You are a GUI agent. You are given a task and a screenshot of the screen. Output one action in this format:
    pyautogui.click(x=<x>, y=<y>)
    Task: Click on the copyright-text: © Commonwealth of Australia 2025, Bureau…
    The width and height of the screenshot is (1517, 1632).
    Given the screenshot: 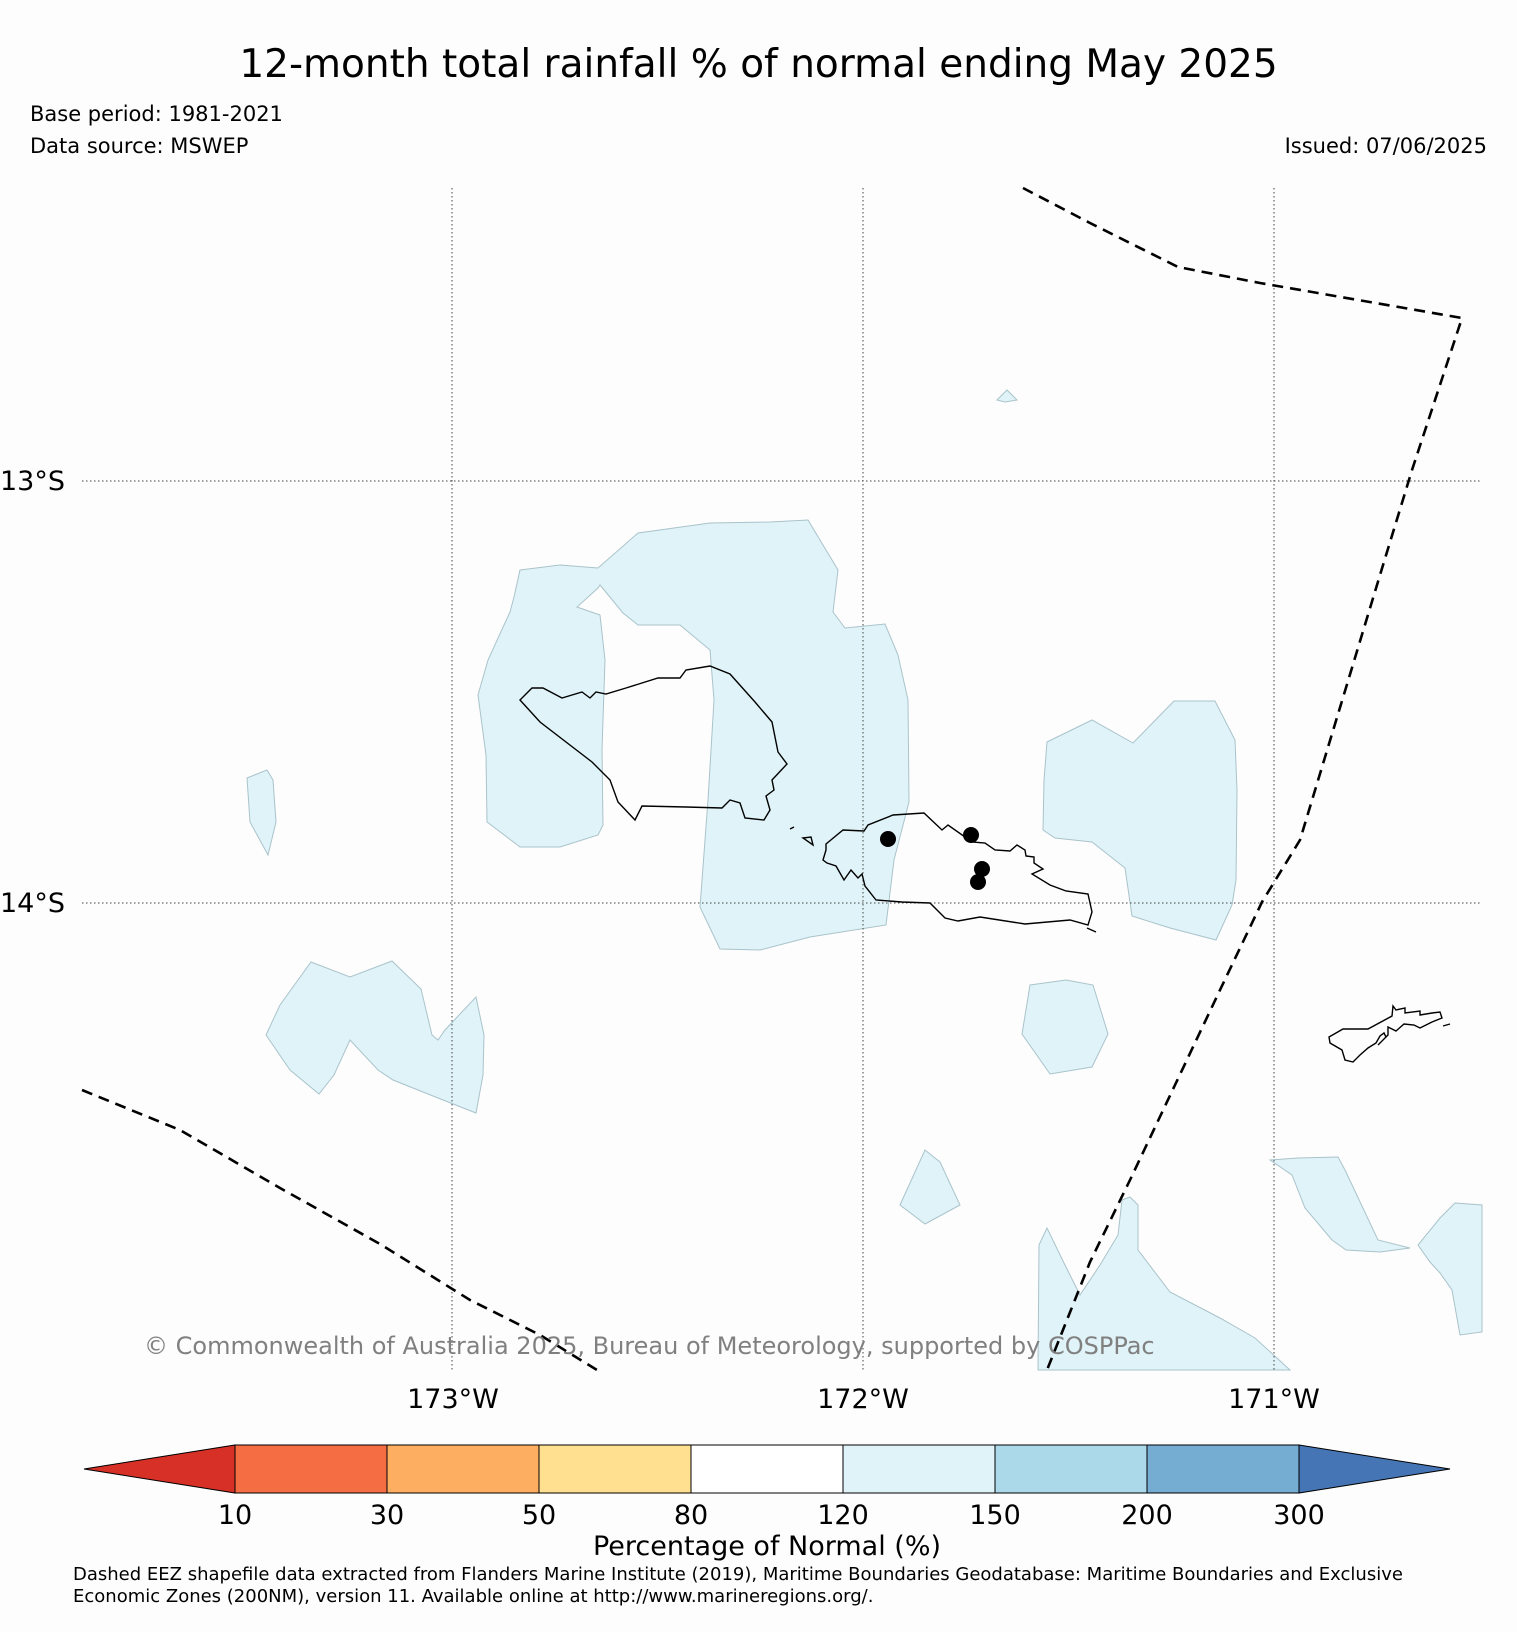 What is the action you would take?
    pyautogui.click(x=649, y=1346)
    